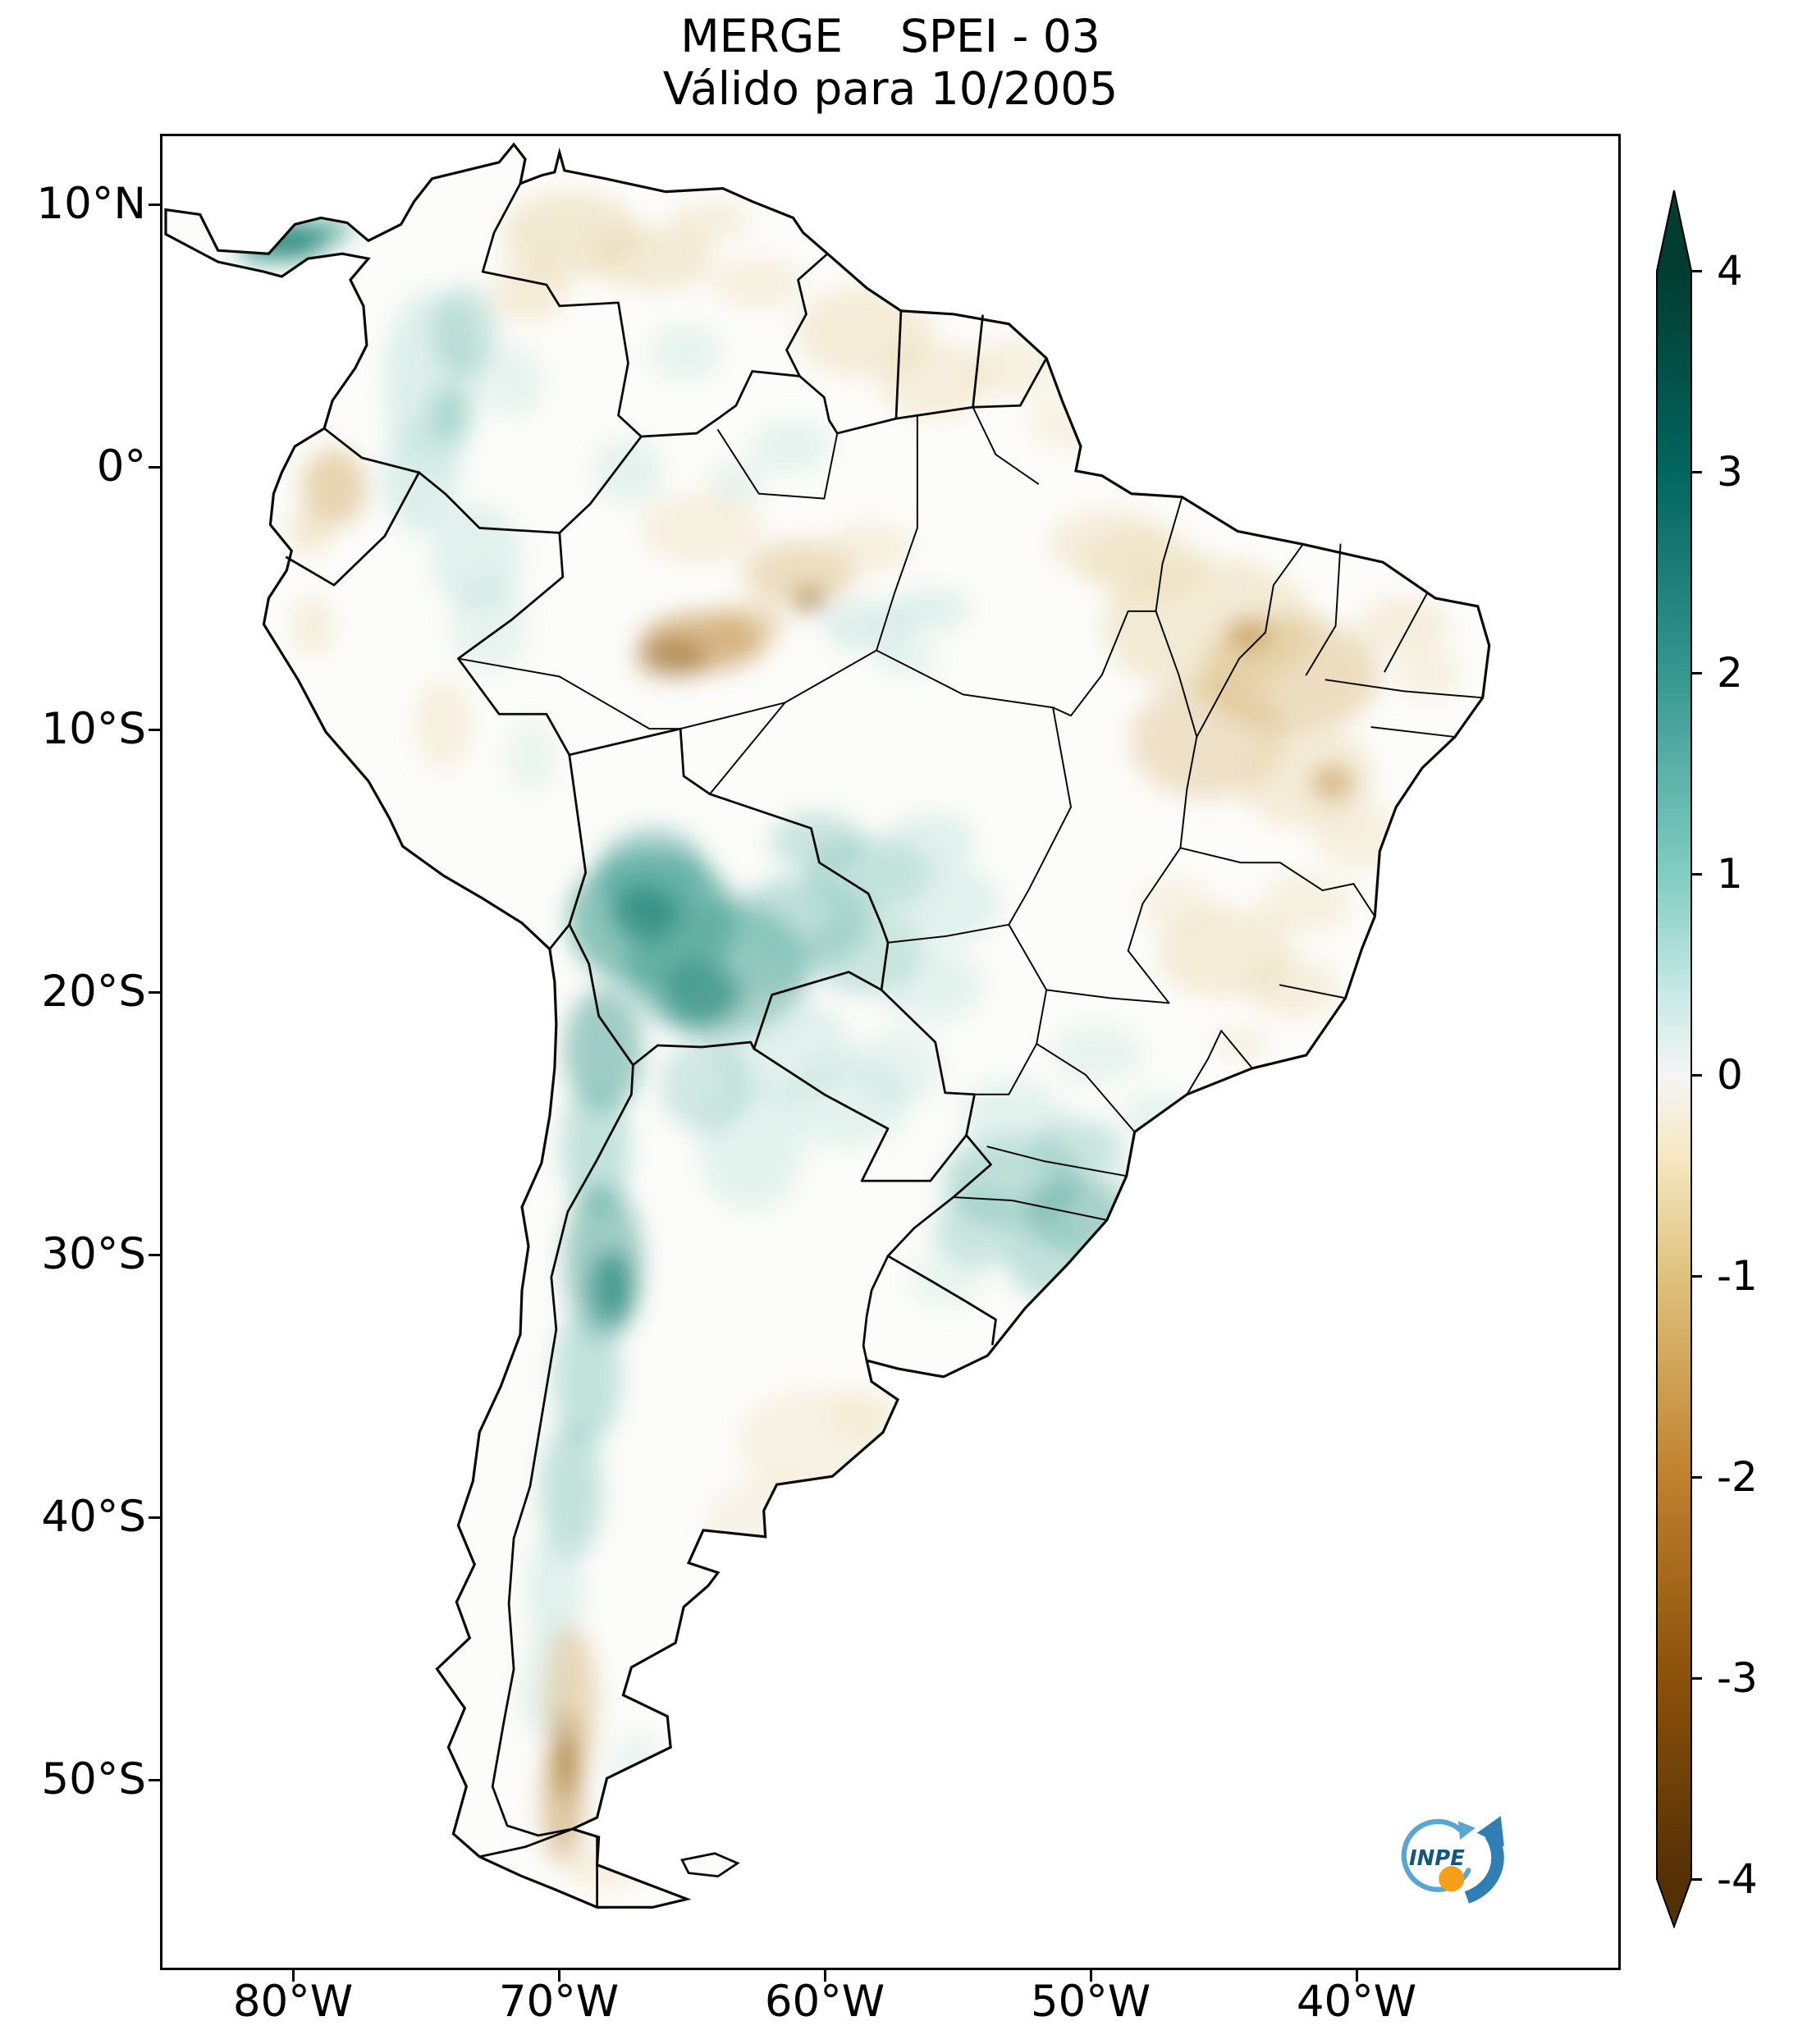 The width and height of the screenshot is (1798, 2044). Describe the element at coordinates (91, 204) in the screenshot. I see `y-tick-label: 10°N` at that location.